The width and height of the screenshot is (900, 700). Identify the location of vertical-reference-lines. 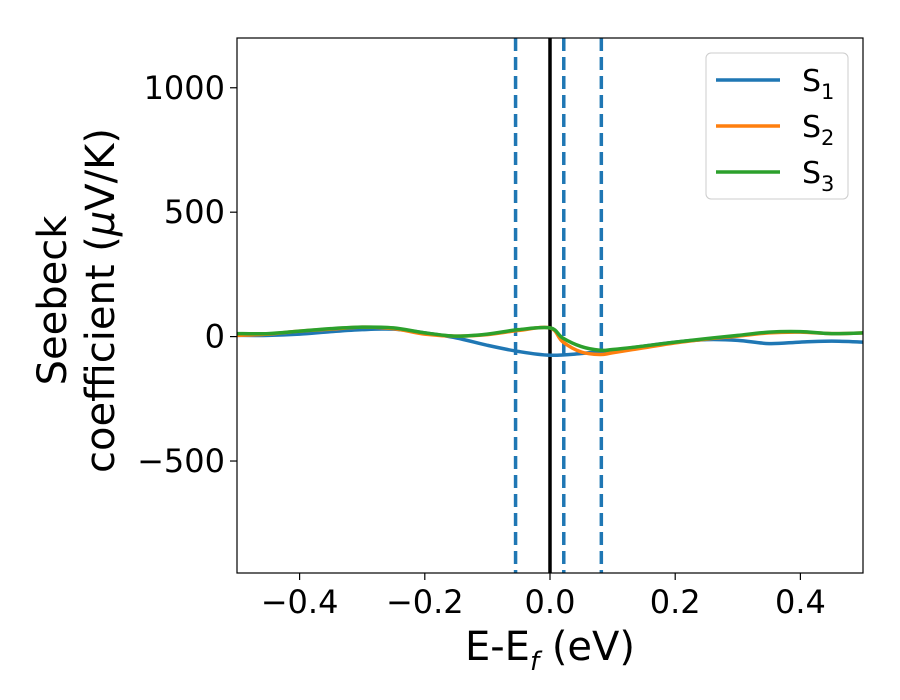
(558, 305).